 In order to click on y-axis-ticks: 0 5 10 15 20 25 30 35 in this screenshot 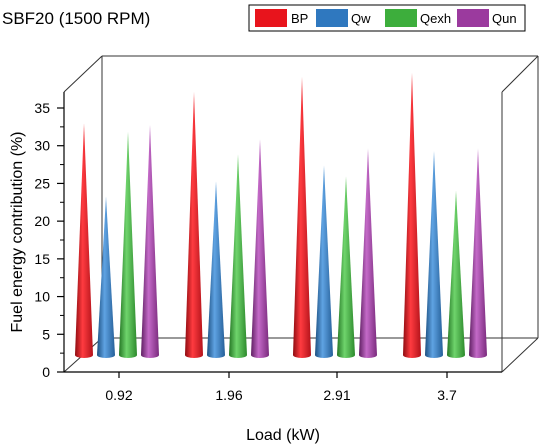, I will do `click(49, 240)`.